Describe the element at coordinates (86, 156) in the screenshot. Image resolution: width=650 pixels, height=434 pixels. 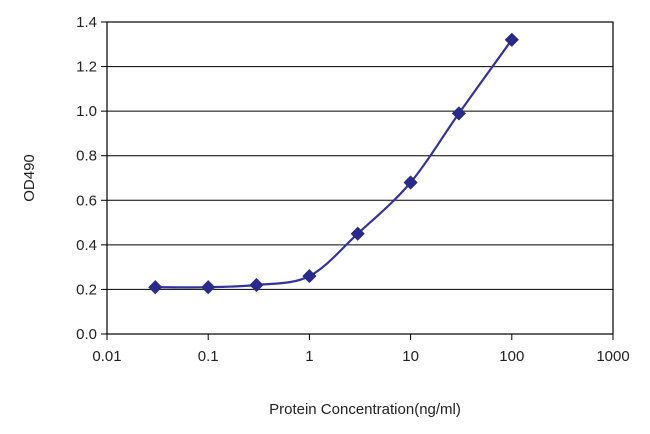
I see `y-tick-label: 0.8` at that location.